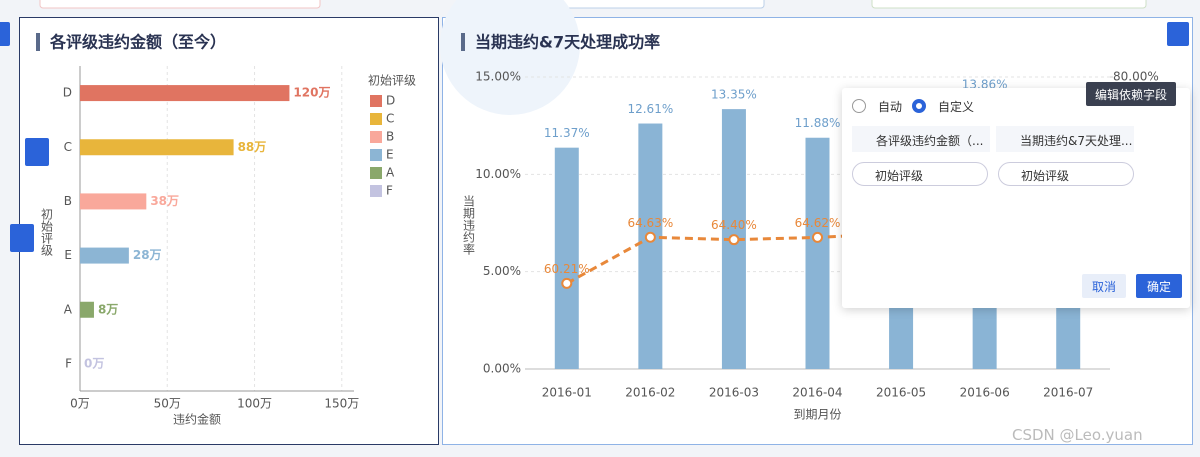  What do you see at coordinates (919, 106) in the screenshot?
I see `radio-selected` at bounding box center [919, 106].